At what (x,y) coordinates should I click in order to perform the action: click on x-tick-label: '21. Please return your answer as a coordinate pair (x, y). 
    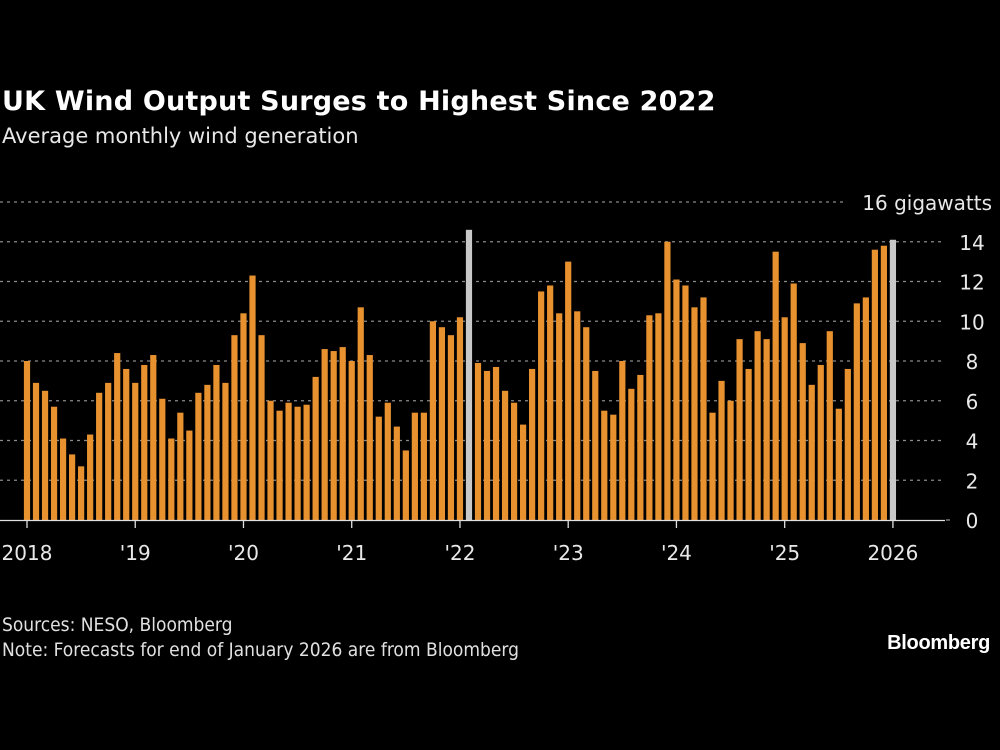
    Looking at the image, I should click on (351, 553).